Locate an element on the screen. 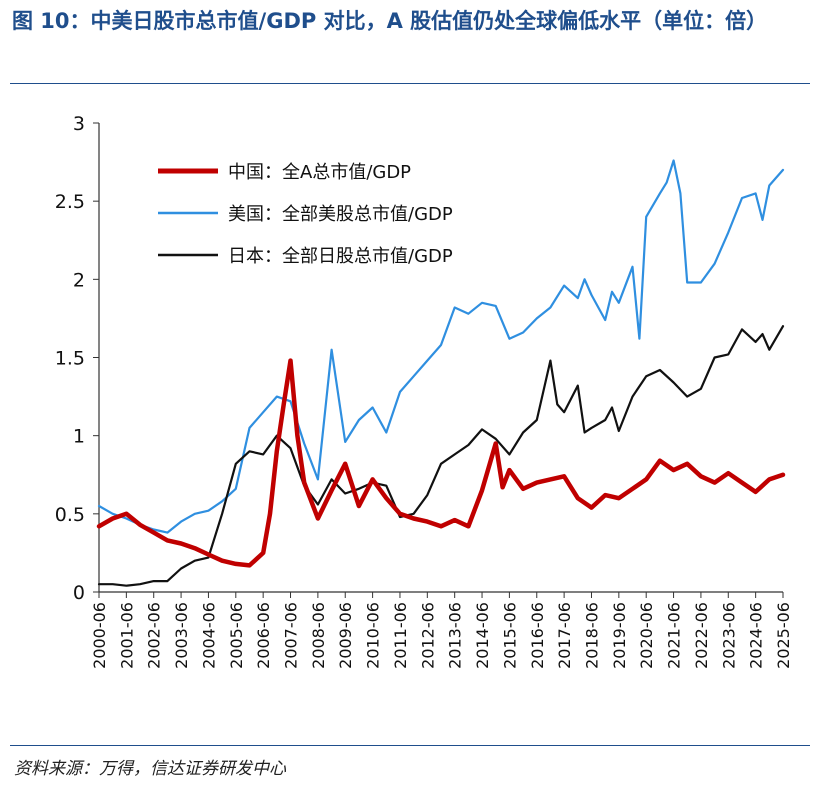 Image resolution: width=820 pixels, height=792 pixels. x-tick-label: 2014-06 is located at coordinates (482, 635).